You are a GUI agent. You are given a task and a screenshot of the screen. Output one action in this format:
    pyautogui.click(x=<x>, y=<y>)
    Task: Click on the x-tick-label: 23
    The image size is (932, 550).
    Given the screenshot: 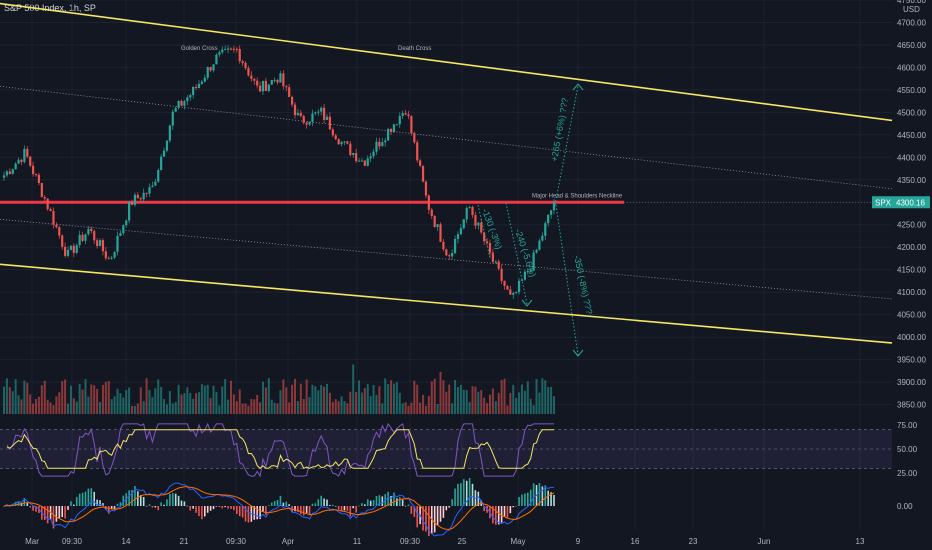 What is the action you would take?
    pyautogui.click(x=693, y=541)
    